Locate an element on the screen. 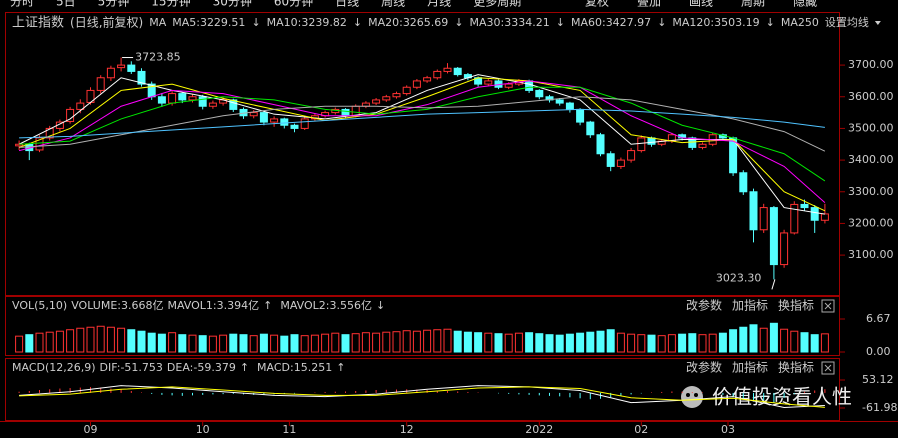  period-tab: 分时 is located at coordinates (22, 4).